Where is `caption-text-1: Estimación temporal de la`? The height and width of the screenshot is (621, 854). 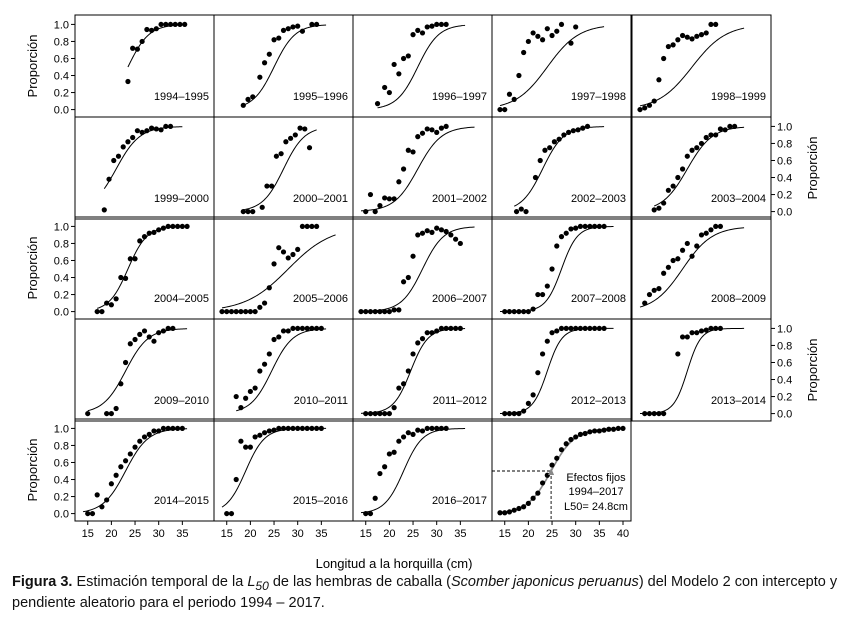
caption-text-1: Estimación temporal de la is located at coordinates (160, 582).